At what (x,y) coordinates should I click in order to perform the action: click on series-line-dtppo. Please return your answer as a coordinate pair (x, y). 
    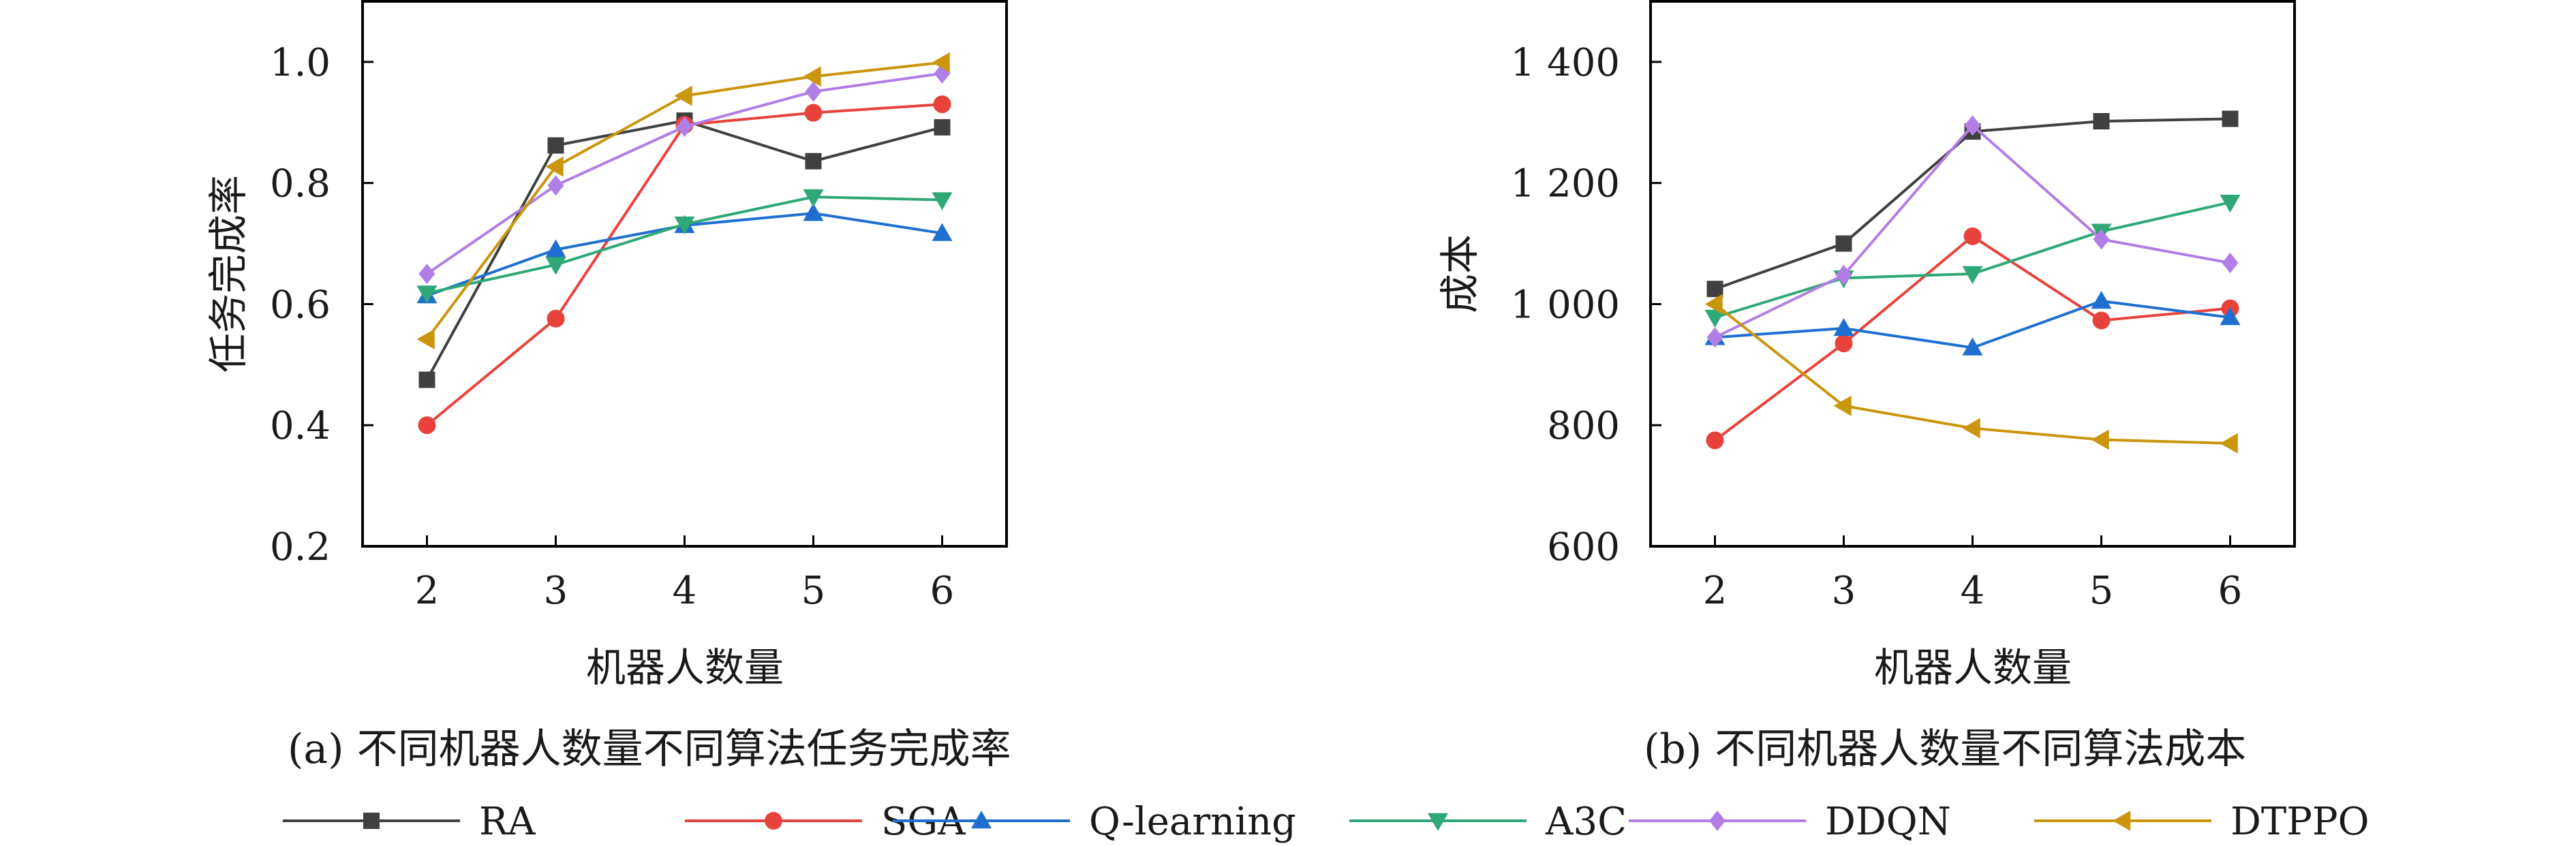
    Looking at the image, I should click on (684, 201).